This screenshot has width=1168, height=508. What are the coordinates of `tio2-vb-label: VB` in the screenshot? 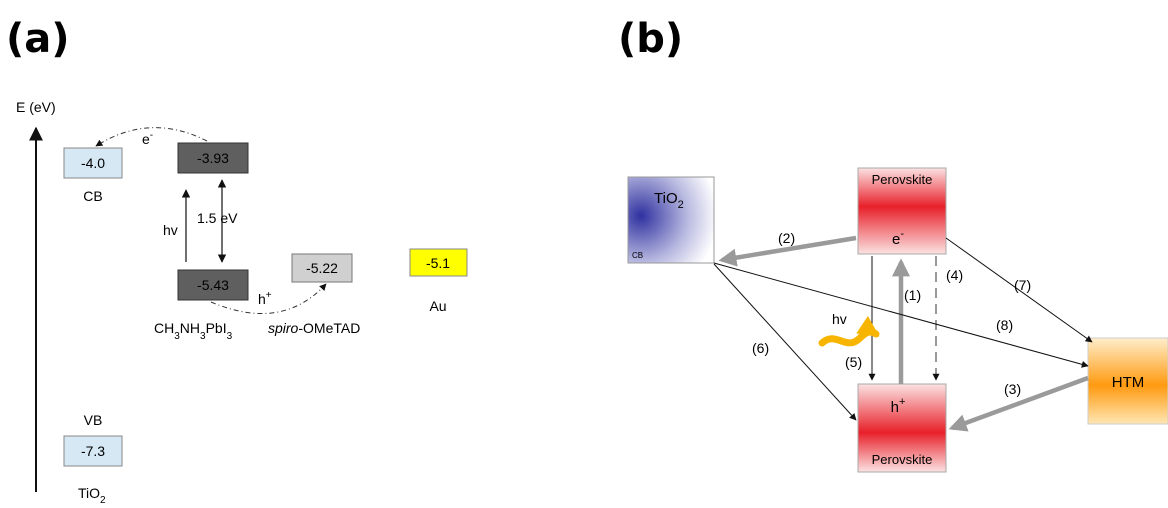 It's located at (93, 420).